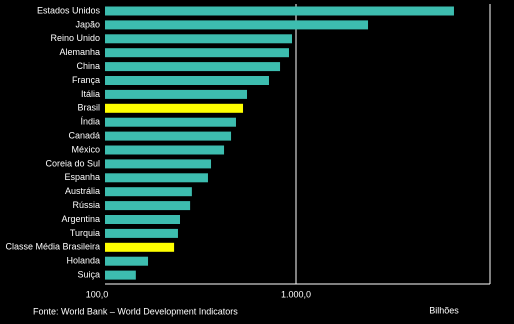 This screenshot has height=324, width=514. What do you see at coordinates (85, 233) in the screenshot?
I see `y-tick-label: Turquia` at bounding box center [85, 233].